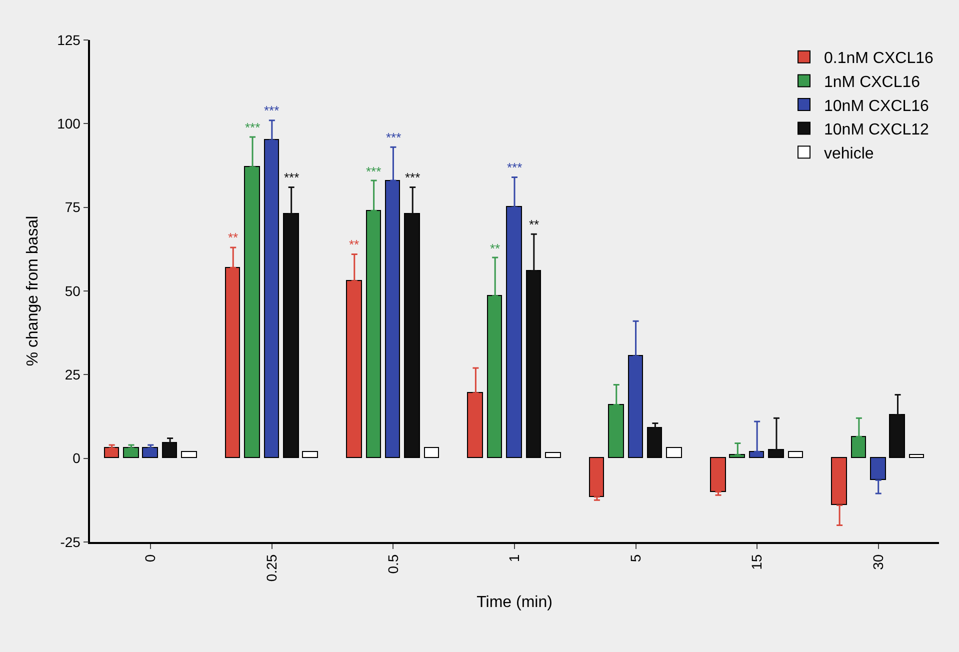  Describe the element at coordinates (72, 374) in the screenshot. I see `y-tick-label: 25` at that location.